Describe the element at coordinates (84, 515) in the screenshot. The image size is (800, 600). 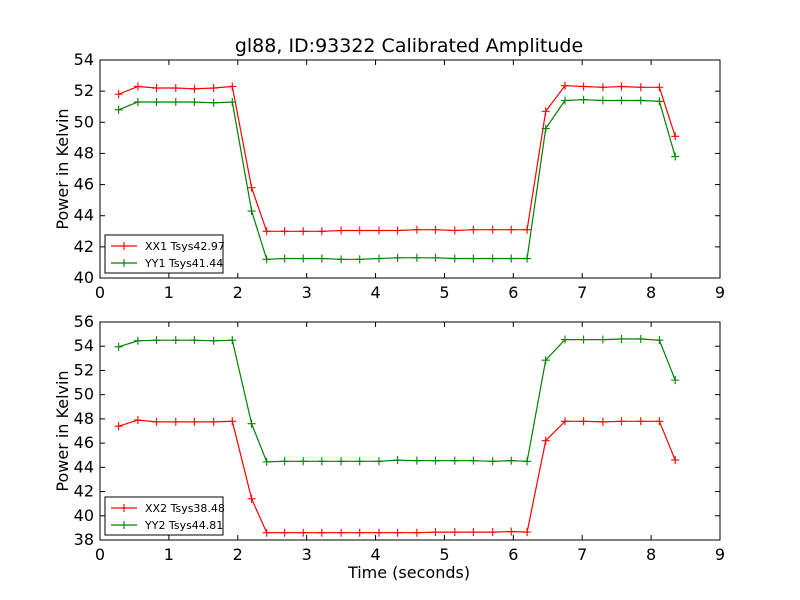
I see `y-tick-label: 40` at that location.